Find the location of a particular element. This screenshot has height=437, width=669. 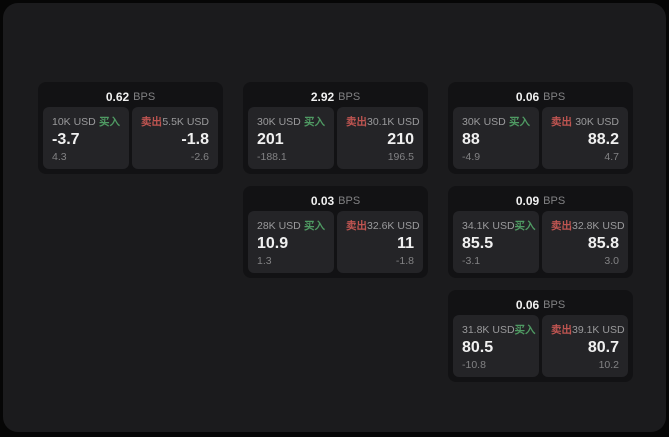

sell-panel: 卖出 30K USD 88.2 4.7 is located at coordinates (585, 138).